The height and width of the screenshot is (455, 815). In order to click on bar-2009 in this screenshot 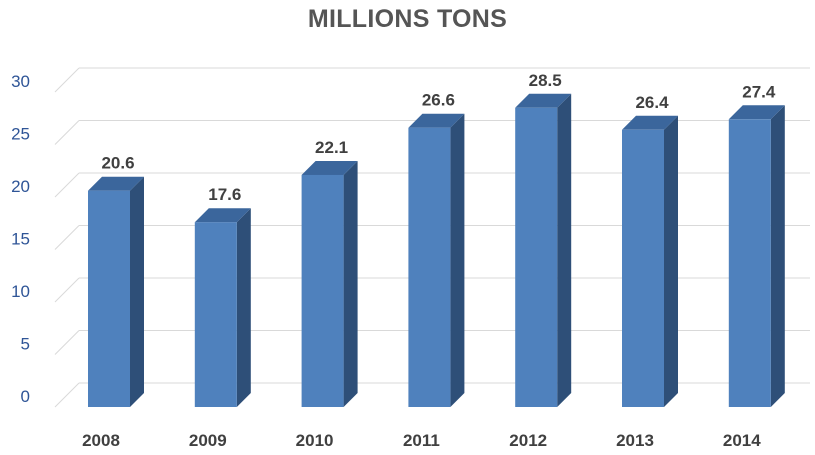, I will do `click(222, 307)`.